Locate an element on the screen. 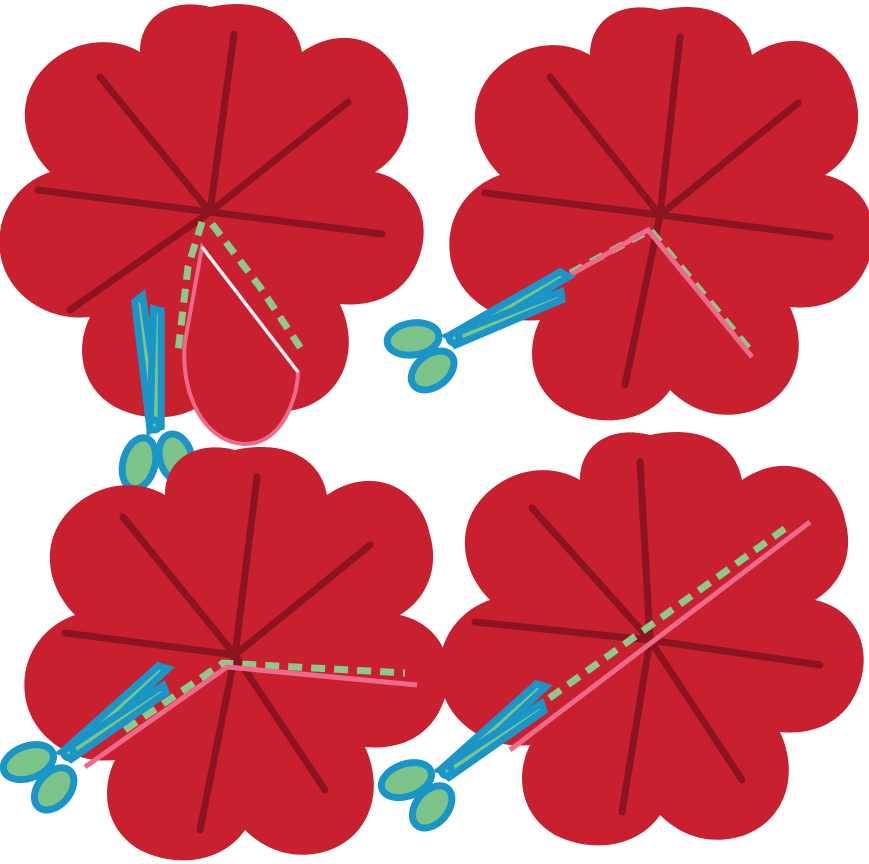 This screenshot has width=869, height=864. cut-gap is located at coordinates (250, 309).